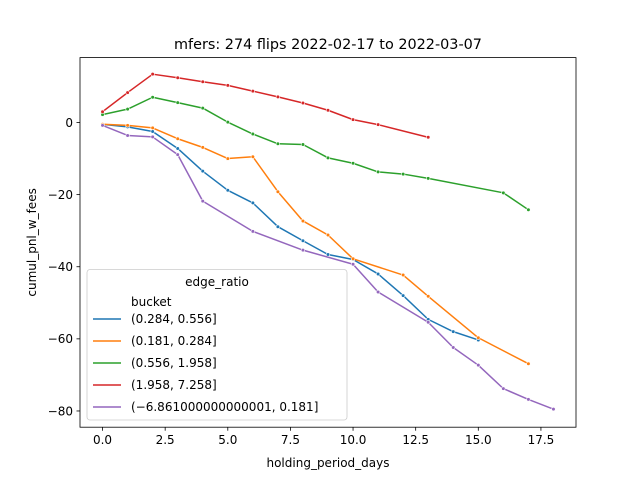 The height and width of the screenshot is (485, 640). What do you see at coordinates (541, 440) in the screenshot?
I see `x-tick-label: 17.5` at bounding box center [541, 440].